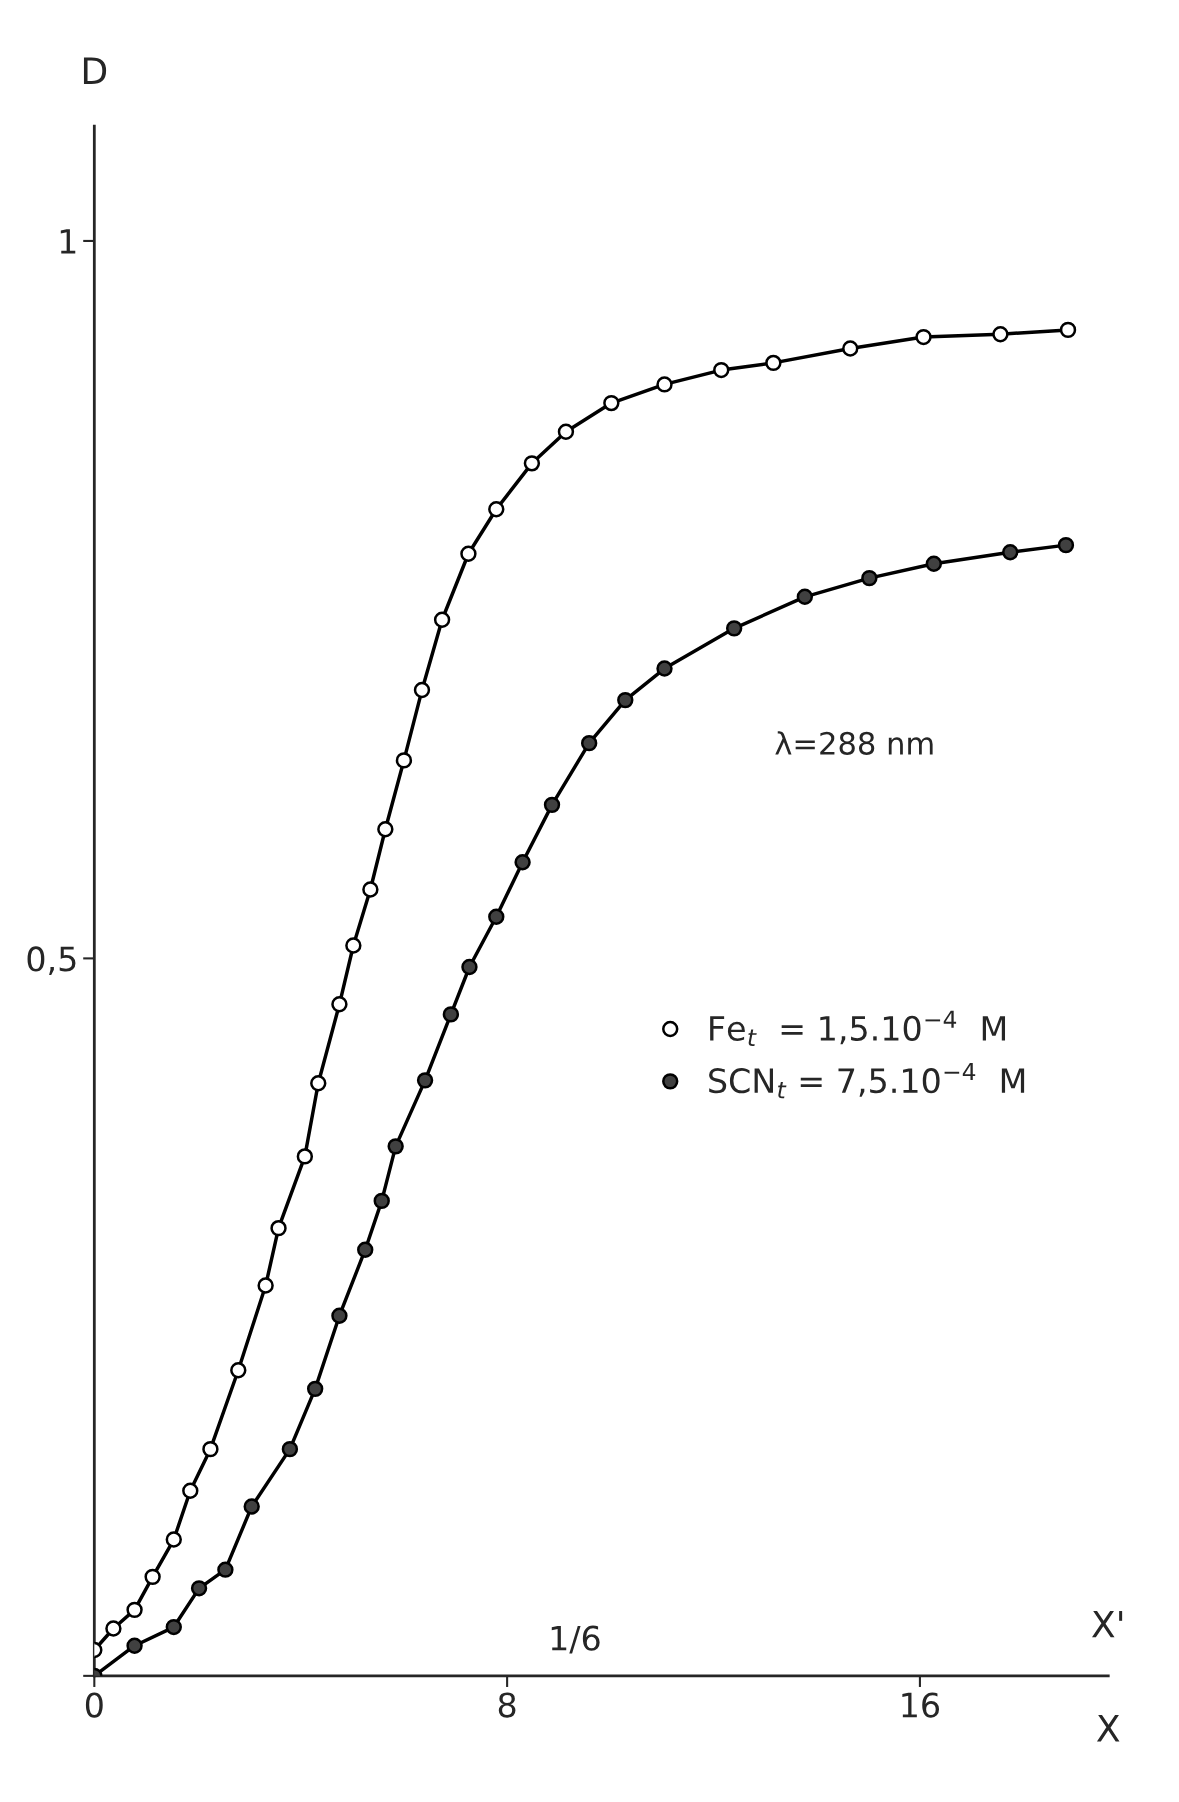  I want to click on x-tick-label: 16, so click(921, 1705).